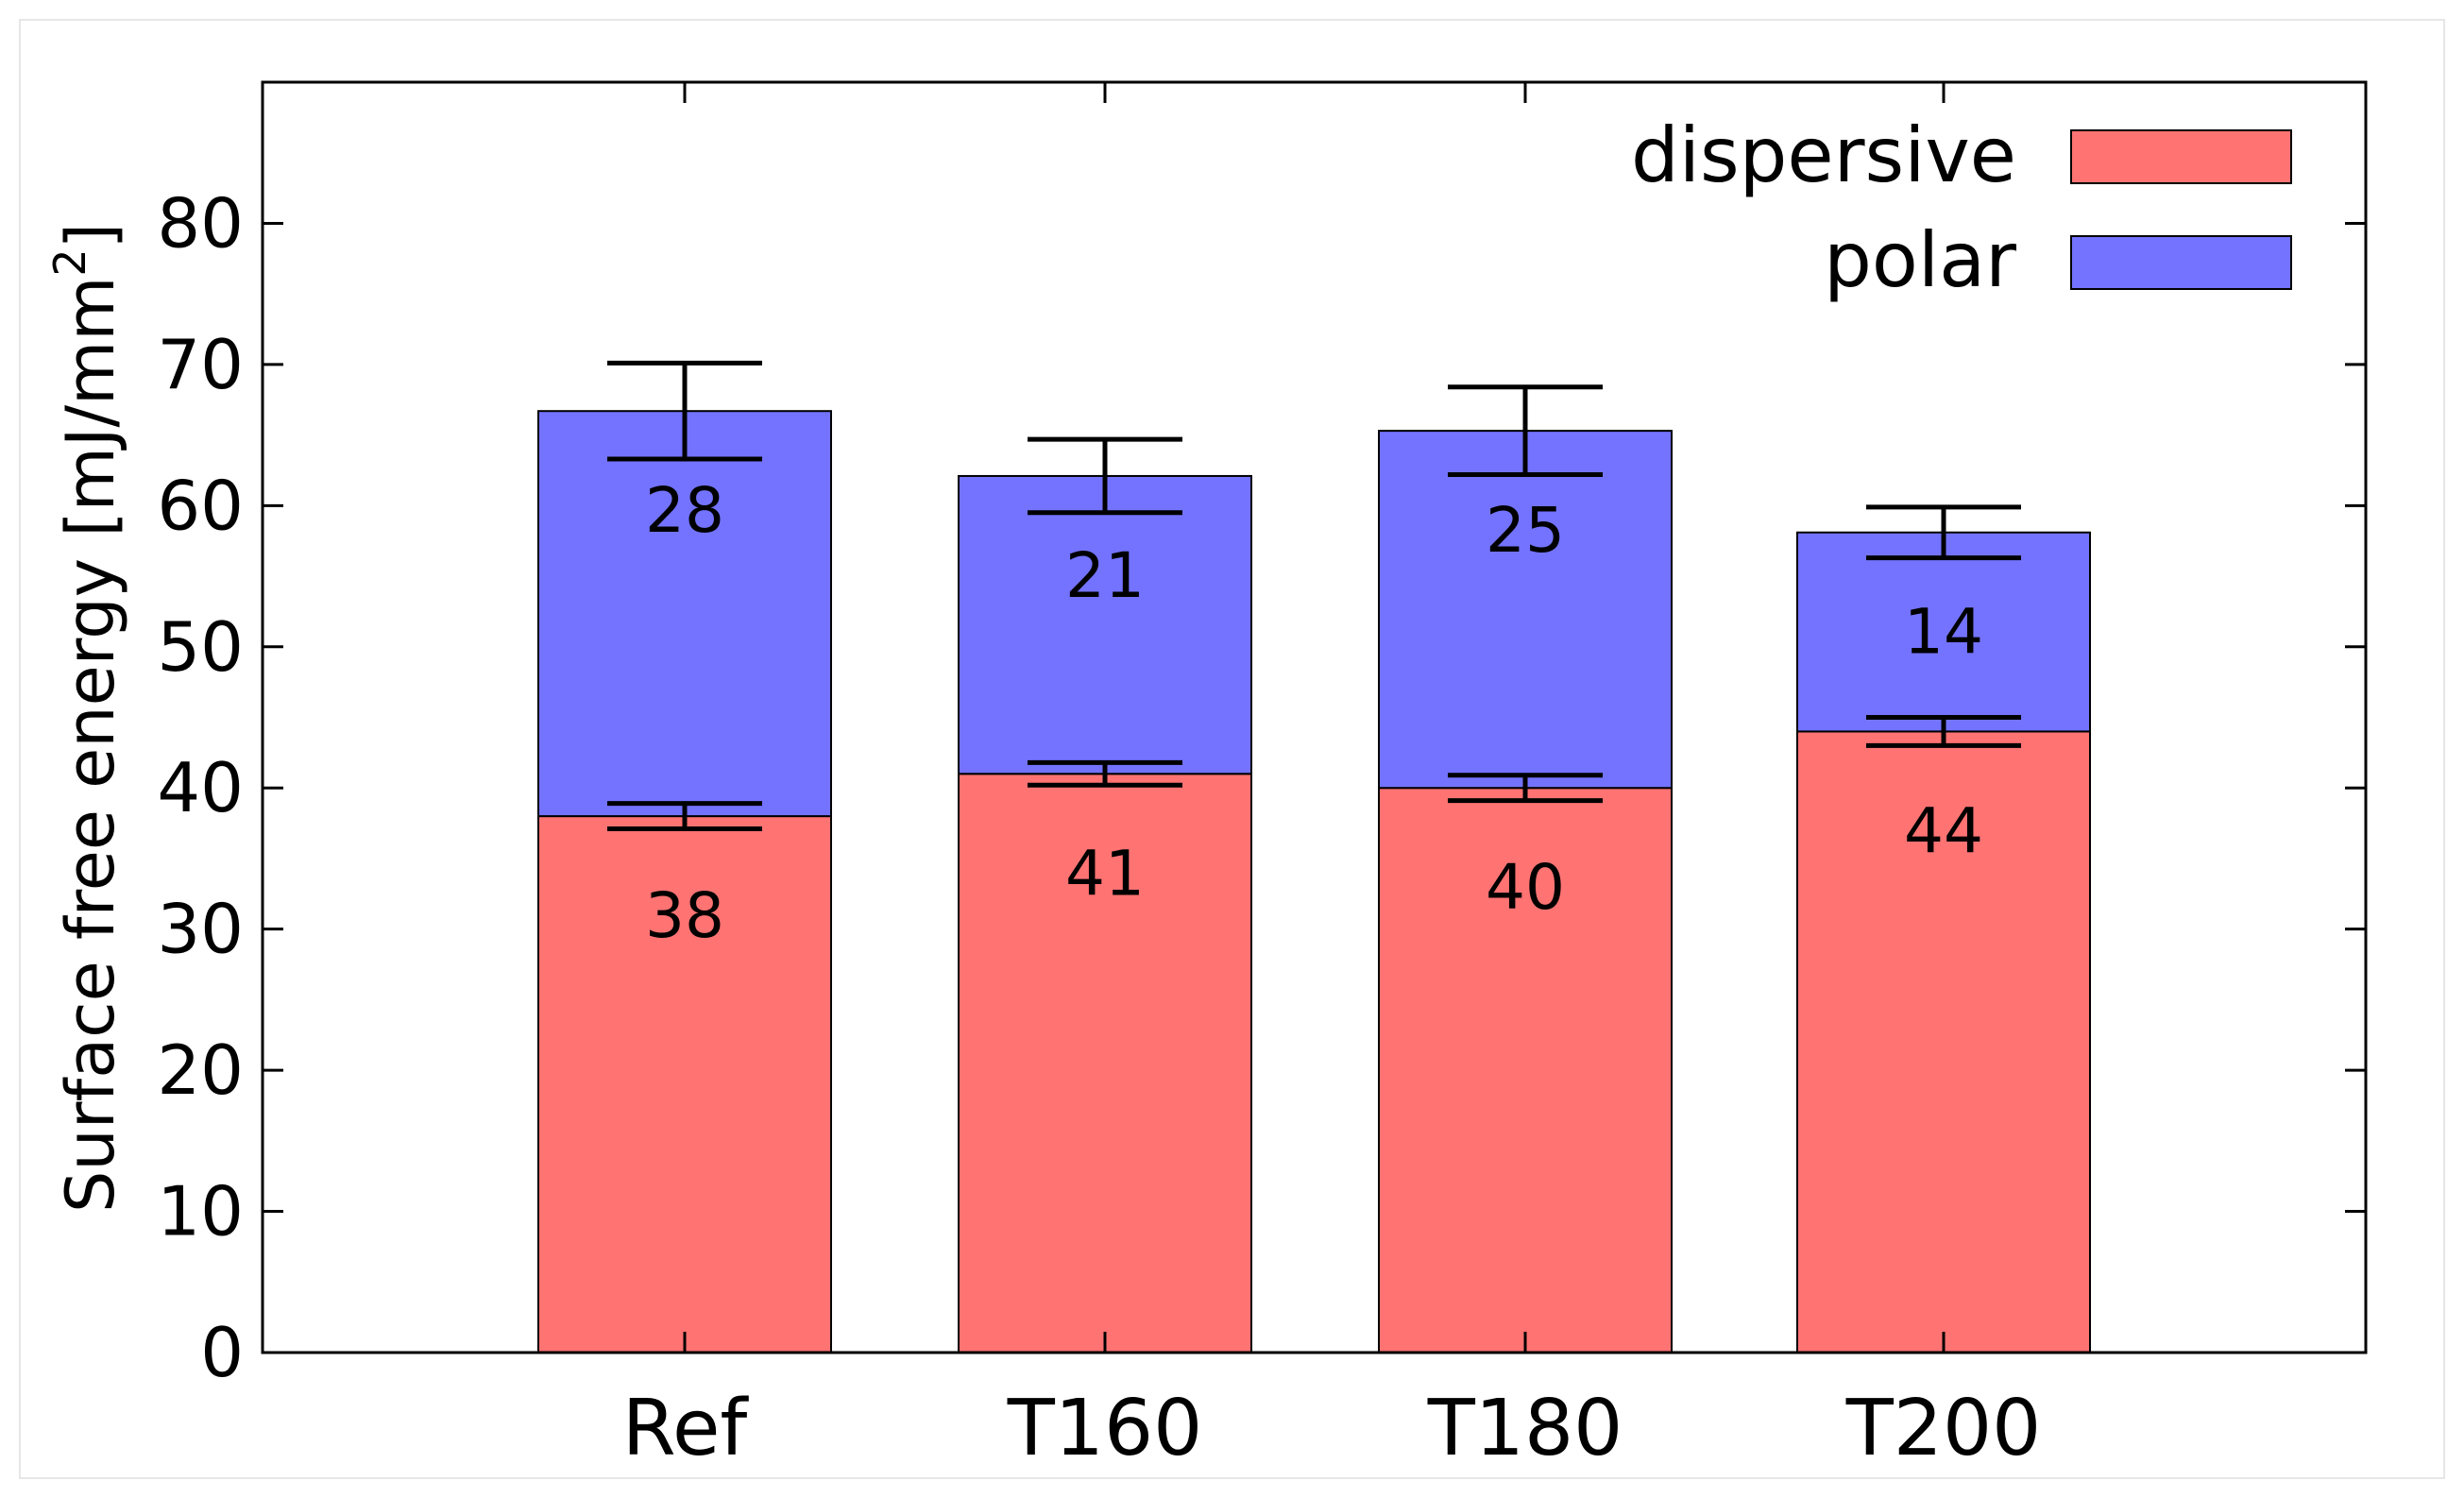 The image size is (2464, 1498). Describe the element at coordinates (1525, 887) in the screenshot. I see `data-label-dispersive: 40` at that location.